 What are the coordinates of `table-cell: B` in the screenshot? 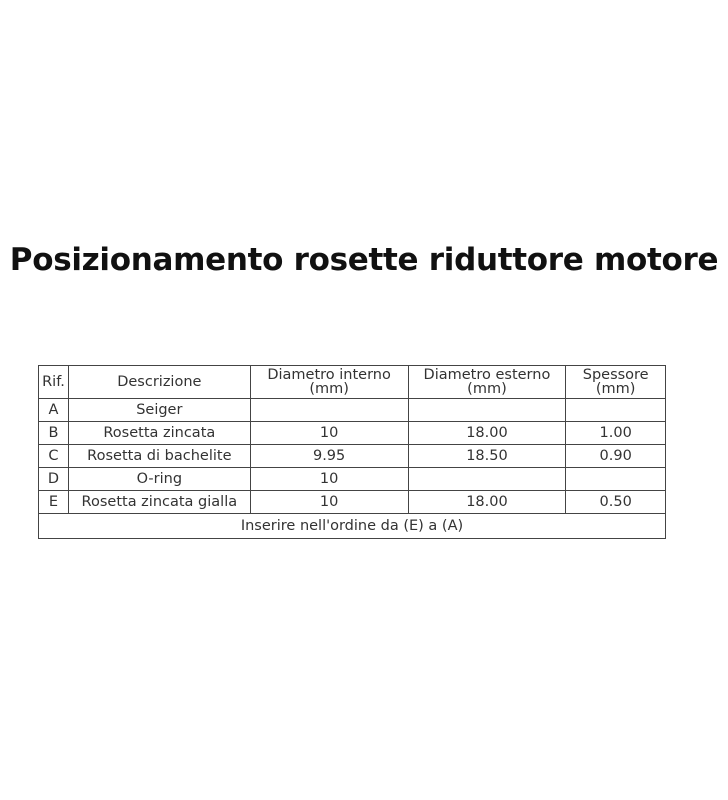 It's located at (53, 433).